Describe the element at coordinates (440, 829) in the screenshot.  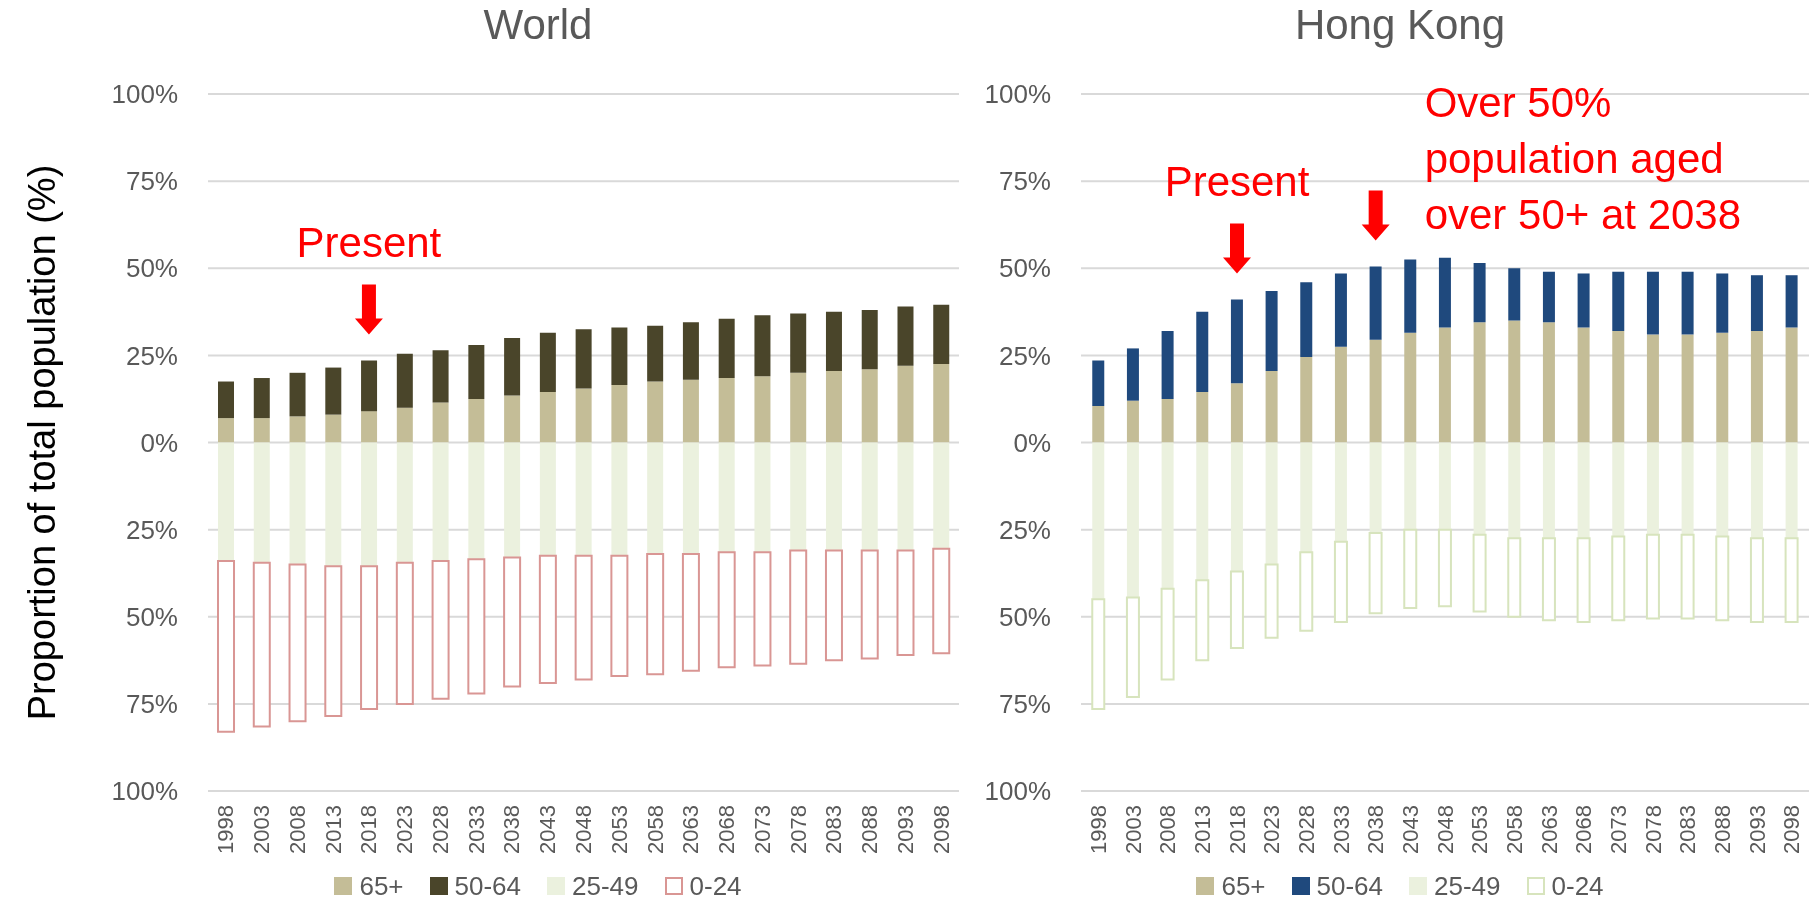
I see `x-tick-label: 2028` at that location.